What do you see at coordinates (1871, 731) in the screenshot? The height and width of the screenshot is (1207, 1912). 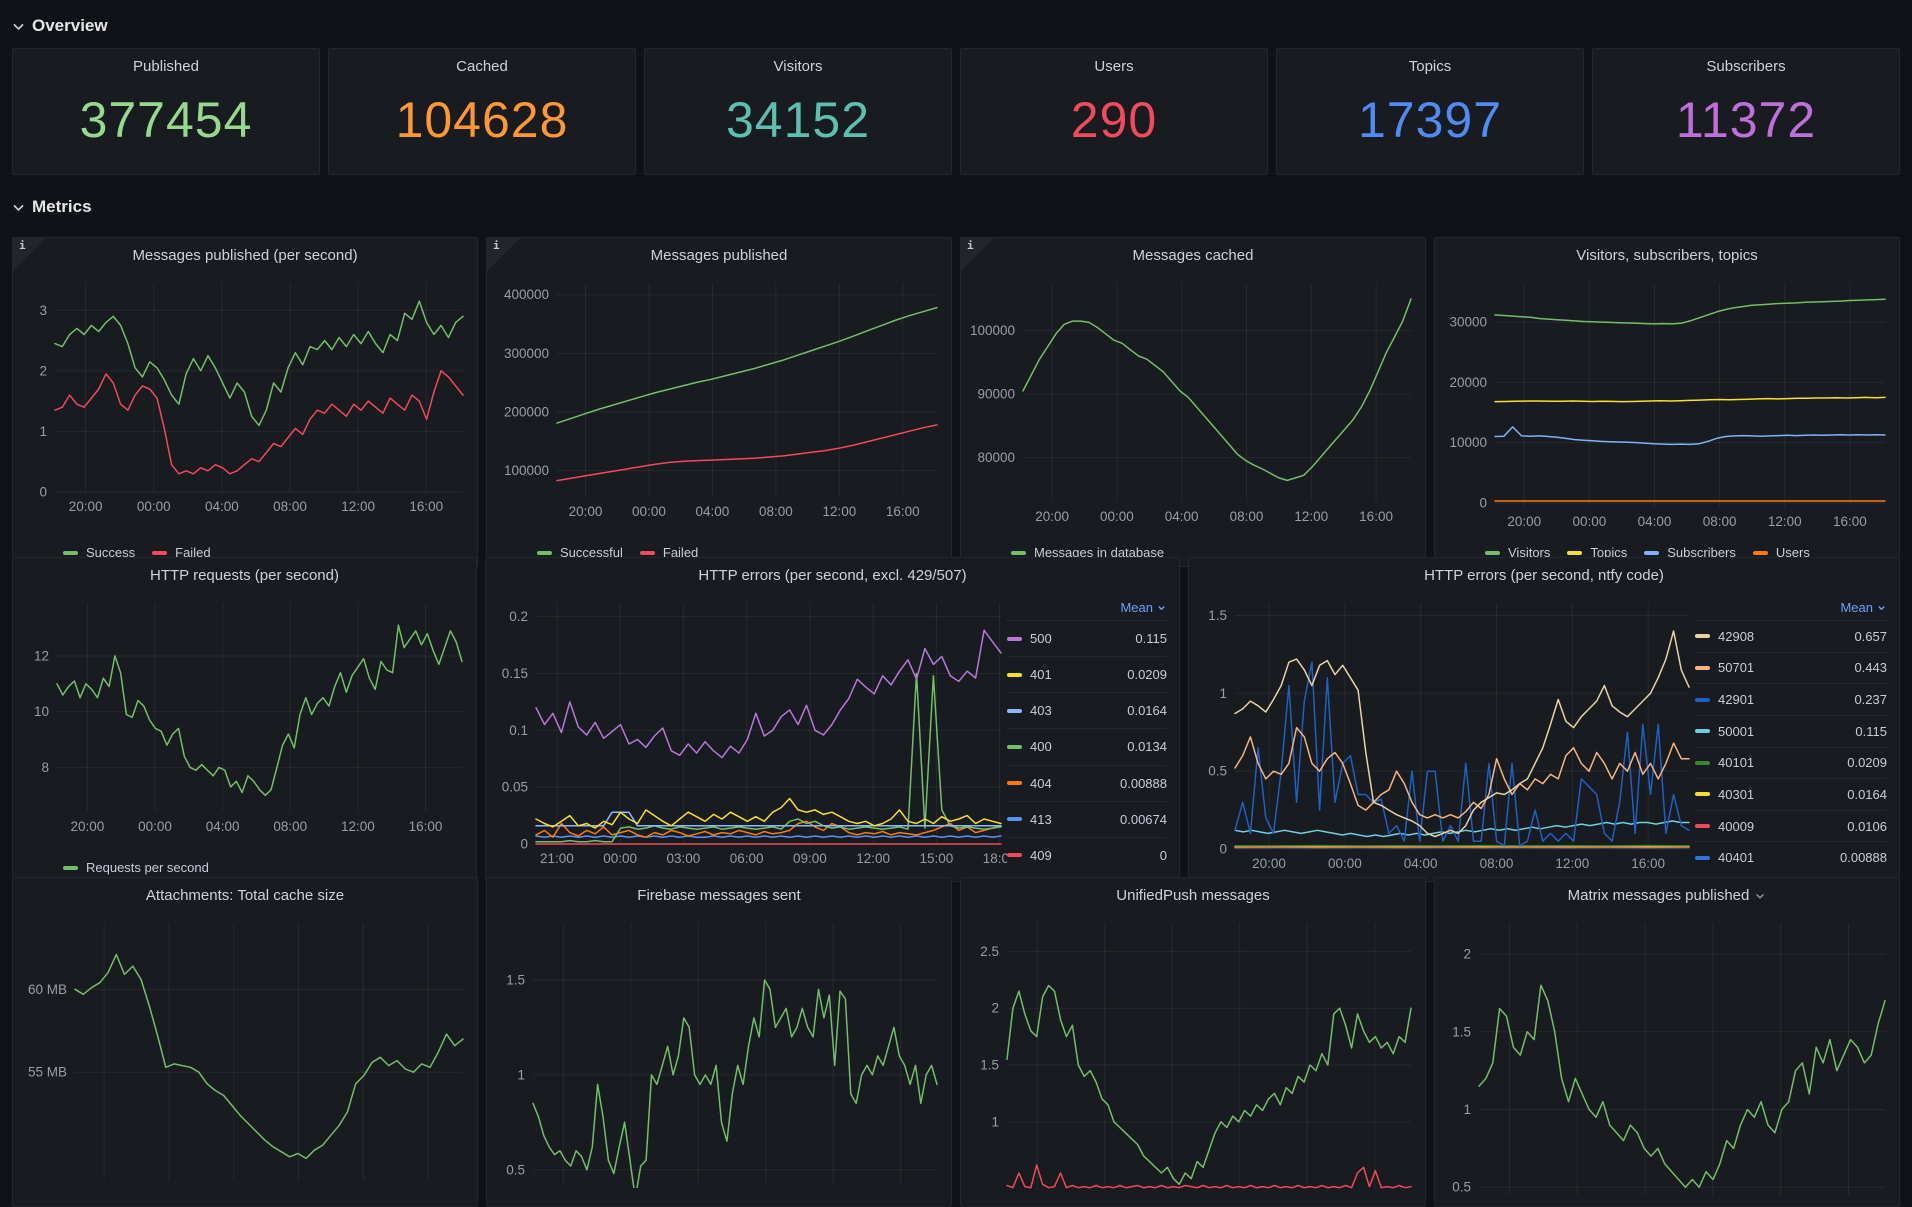 I see `legend-mean-value: 0.115` at bounding box center [1871, 731].